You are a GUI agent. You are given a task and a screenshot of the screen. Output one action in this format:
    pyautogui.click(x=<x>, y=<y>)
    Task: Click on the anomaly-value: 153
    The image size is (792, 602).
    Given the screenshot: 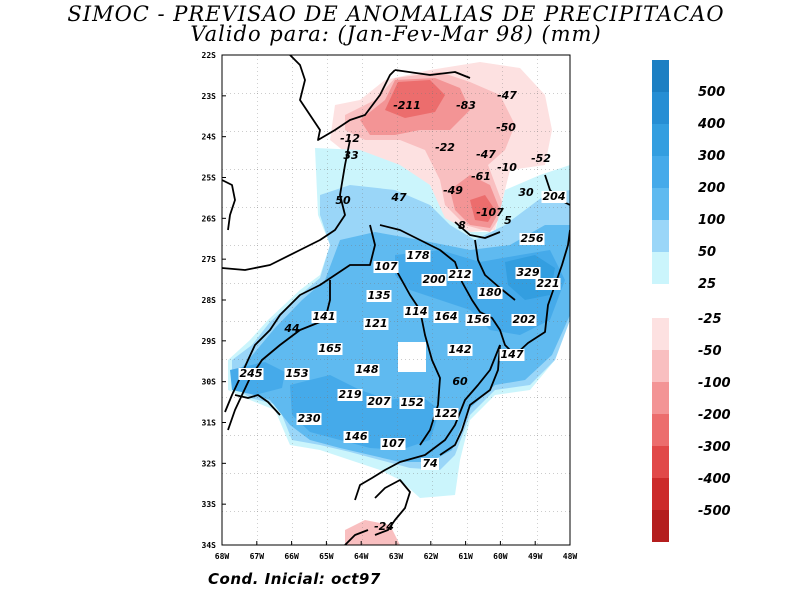 What is the action you would take?
    pyautogui.click(x=297, y=373)
    